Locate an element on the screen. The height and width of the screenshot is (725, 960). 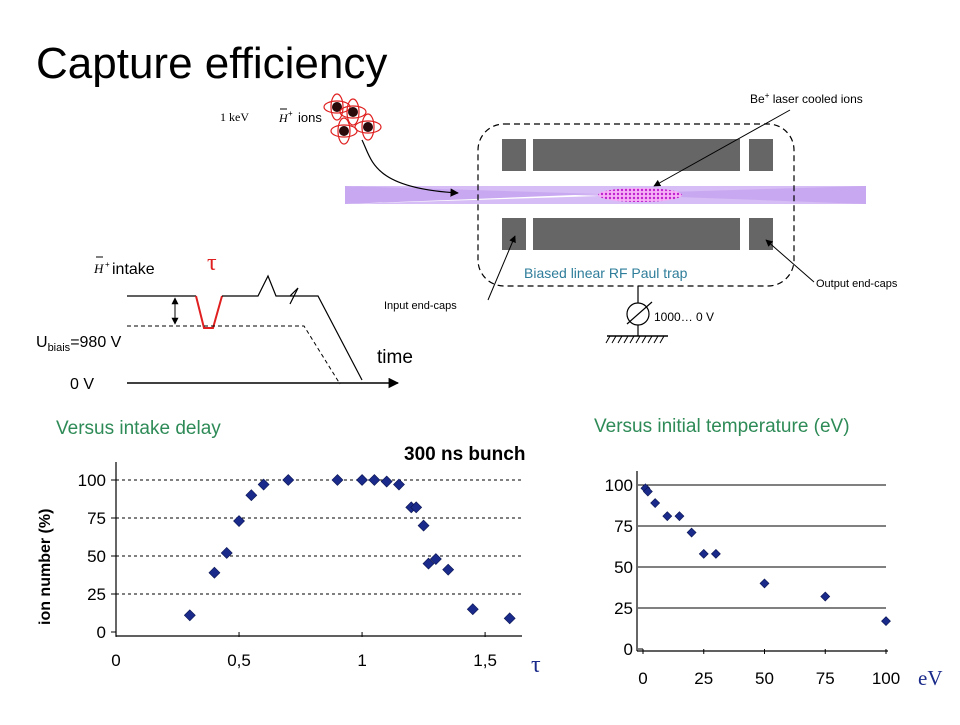
ion-charge: + is located at coordinates (290, 113).